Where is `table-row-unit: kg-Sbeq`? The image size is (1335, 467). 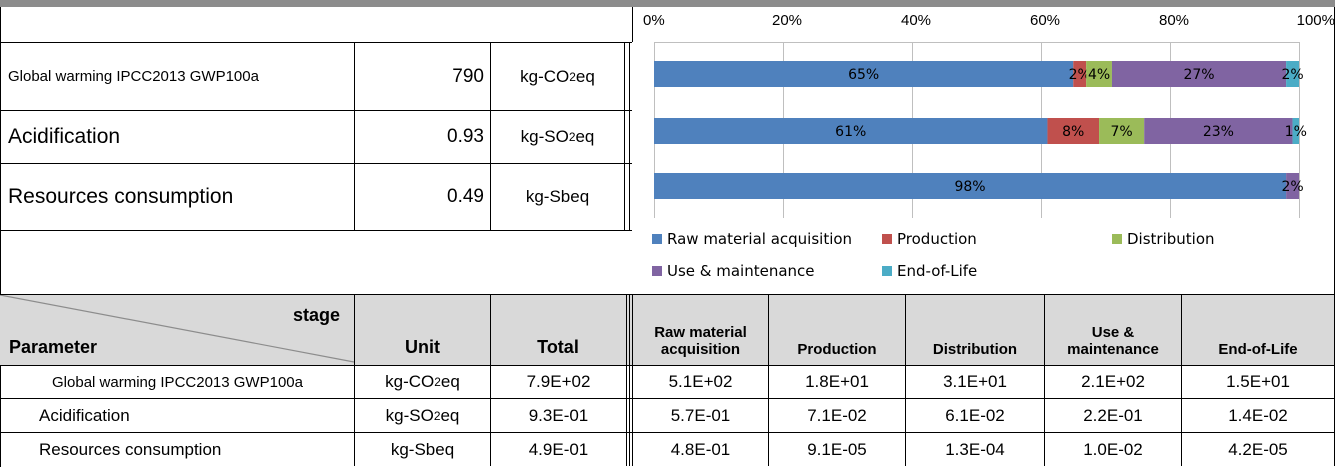 table-row-unit: kg-Sbeq is located at coordinates (422, 449).